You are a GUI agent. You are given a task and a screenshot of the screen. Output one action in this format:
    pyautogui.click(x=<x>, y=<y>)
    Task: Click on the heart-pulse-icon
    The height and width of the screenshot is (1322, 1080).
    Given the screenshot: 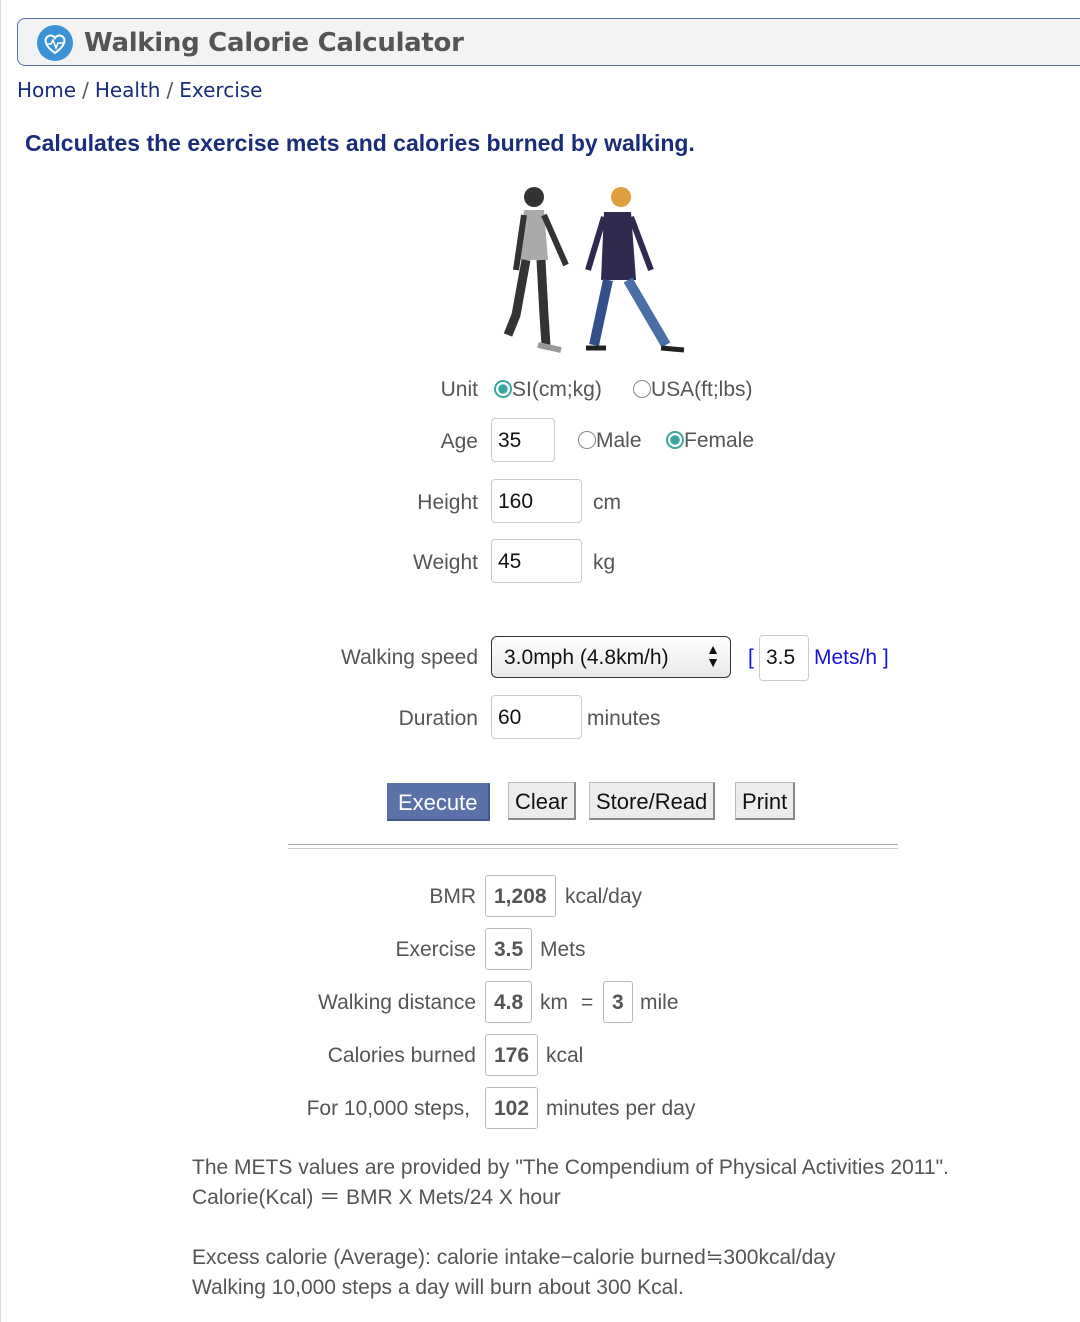 What is the action you would take?
    pyautogui.click(x=55, y=43)
    